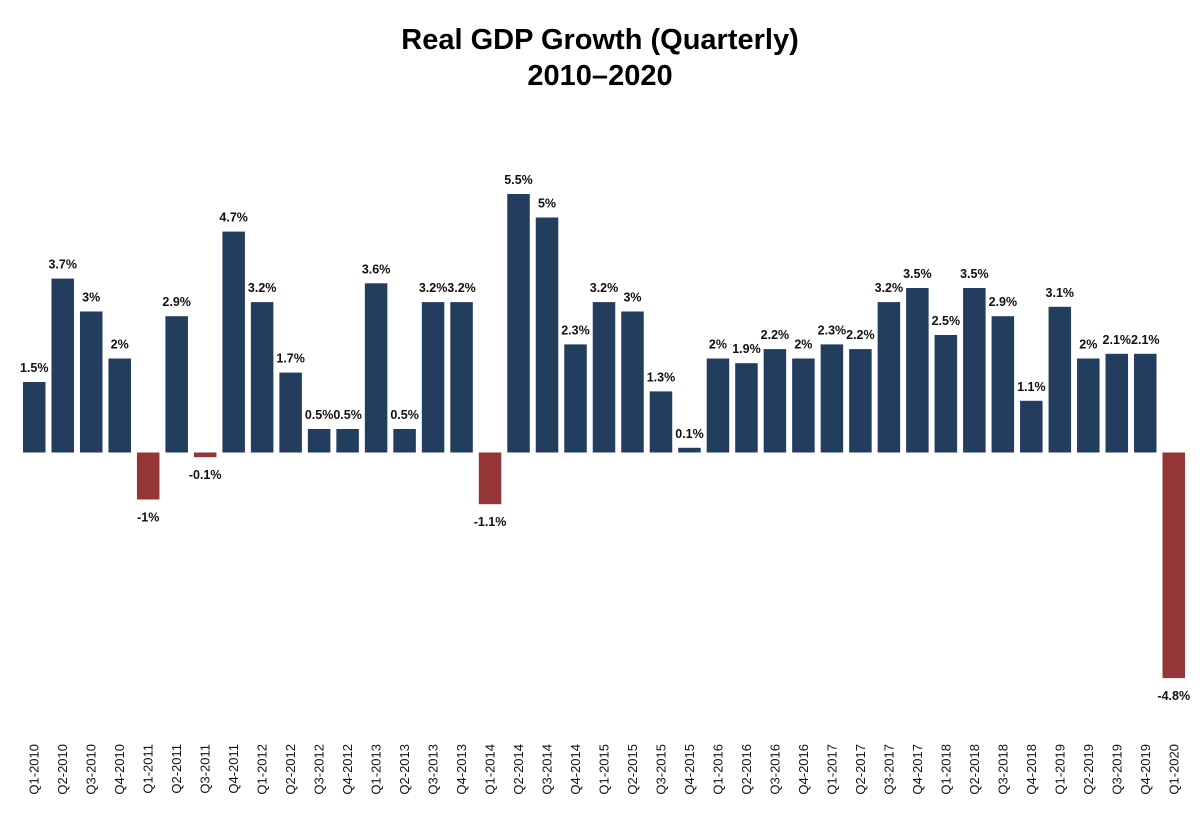  What do you see at coordinates (1003, 384) in the screenshot?
I see `bar-q3-2018` at bounding box center [1003, 384].